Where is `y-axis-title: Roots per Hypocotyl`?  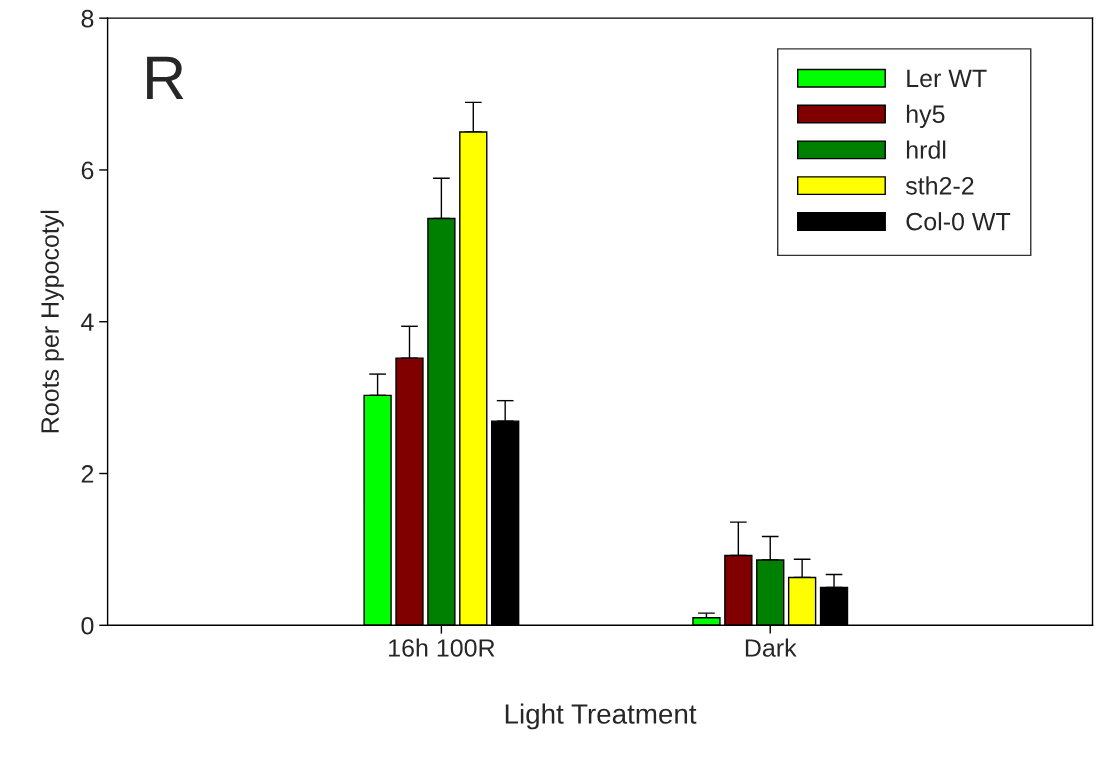 y-axis-title: Roots per Hypocotyl is located at coordinates (52, 321).